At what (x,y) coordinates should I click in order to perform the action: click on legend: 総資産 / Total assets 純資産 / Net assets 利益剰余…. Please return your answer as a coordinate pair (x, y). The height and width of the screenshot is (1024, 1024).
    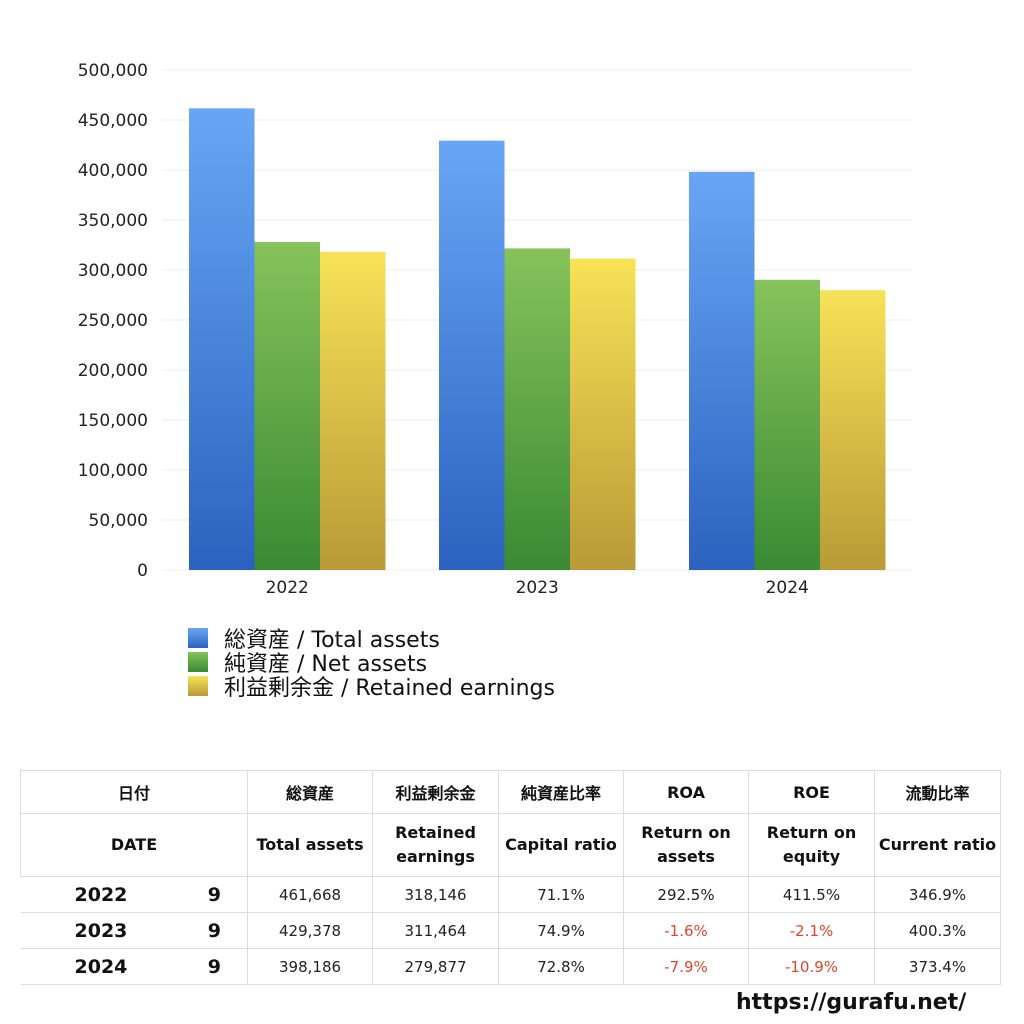
    Looking at the image, I should click on (371, 663).